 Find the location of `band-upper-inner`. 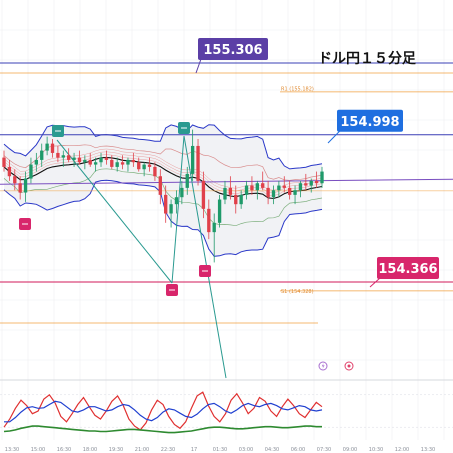

band-upper-inner is located at coordinates (163, 162).